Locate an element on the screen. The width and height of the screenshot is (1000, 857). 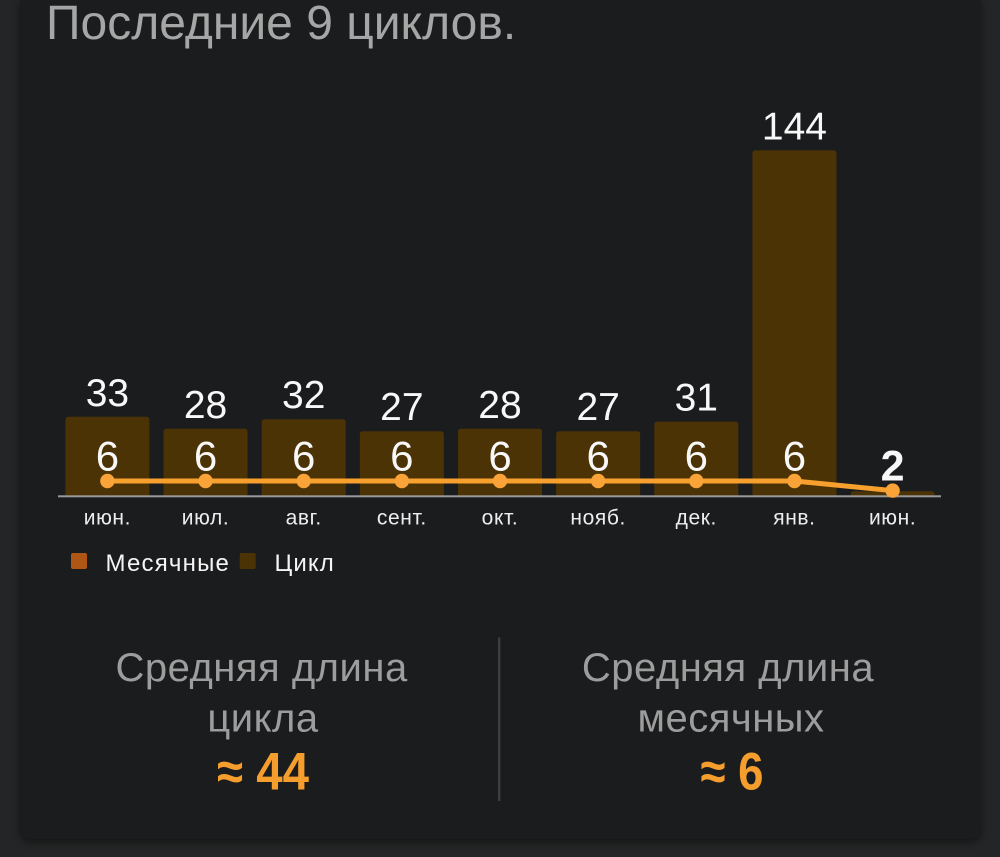
svg-text: 33 is located at coordinates (107, 393).